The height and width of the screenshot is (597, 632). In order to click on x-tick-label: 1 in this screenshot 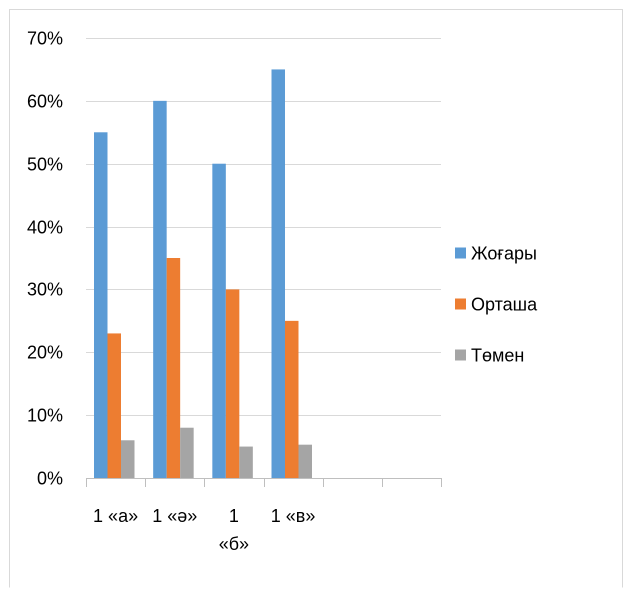, I will do `click(234, 516)`.